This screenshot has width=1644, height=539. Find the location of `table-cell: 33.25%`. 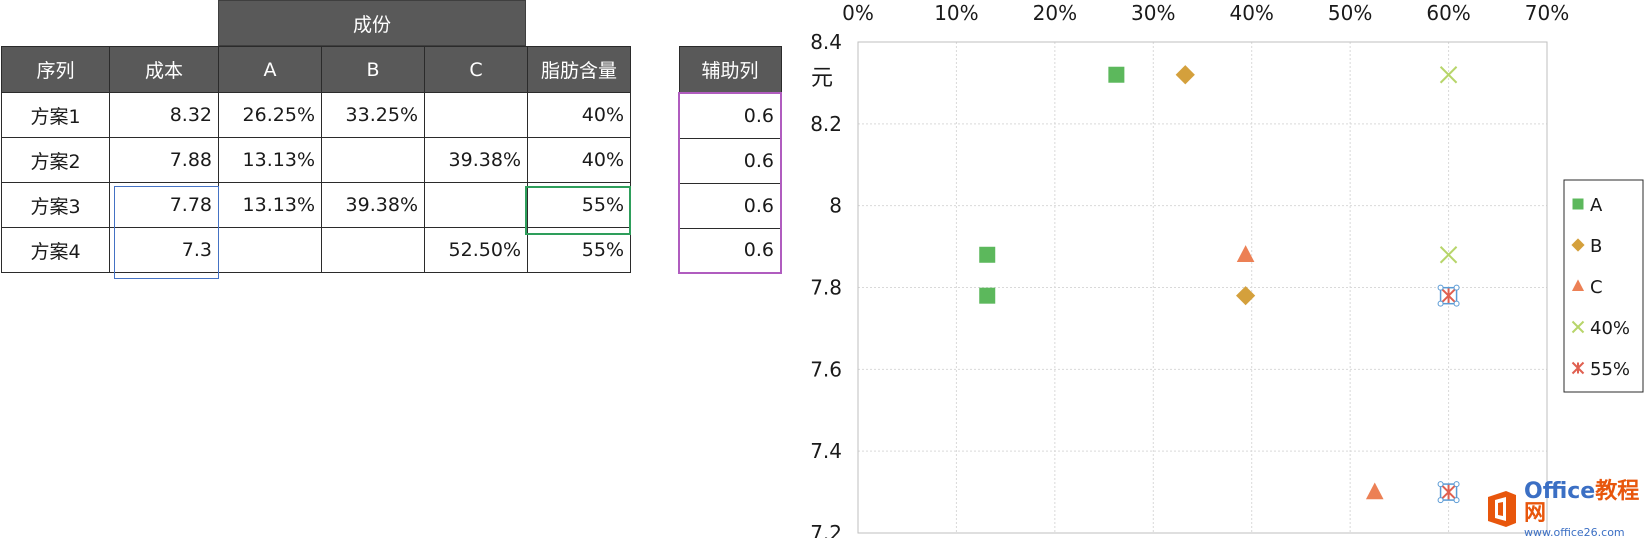

table-cell: 33.25% is located at coordinates (373, 115).